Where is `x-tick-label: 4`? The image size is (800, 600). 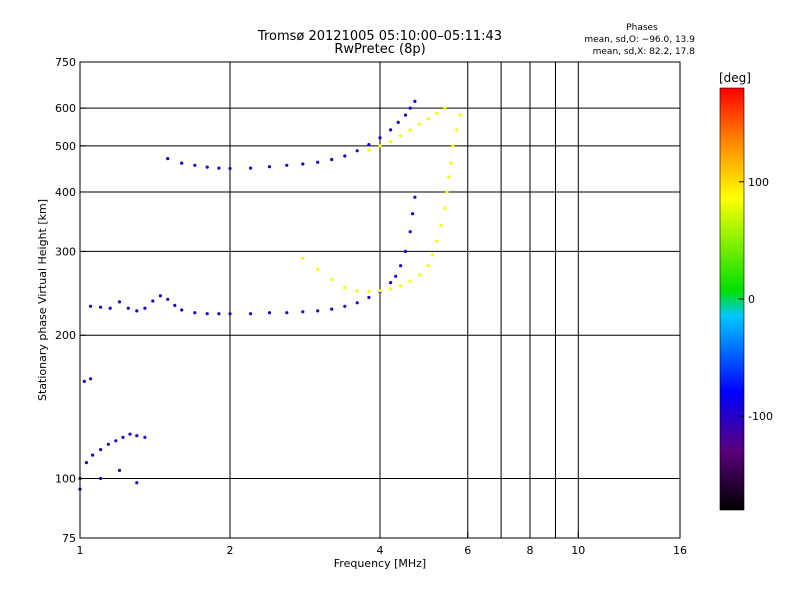
x-tick-label: 4 is located at coordinates (380, 550).